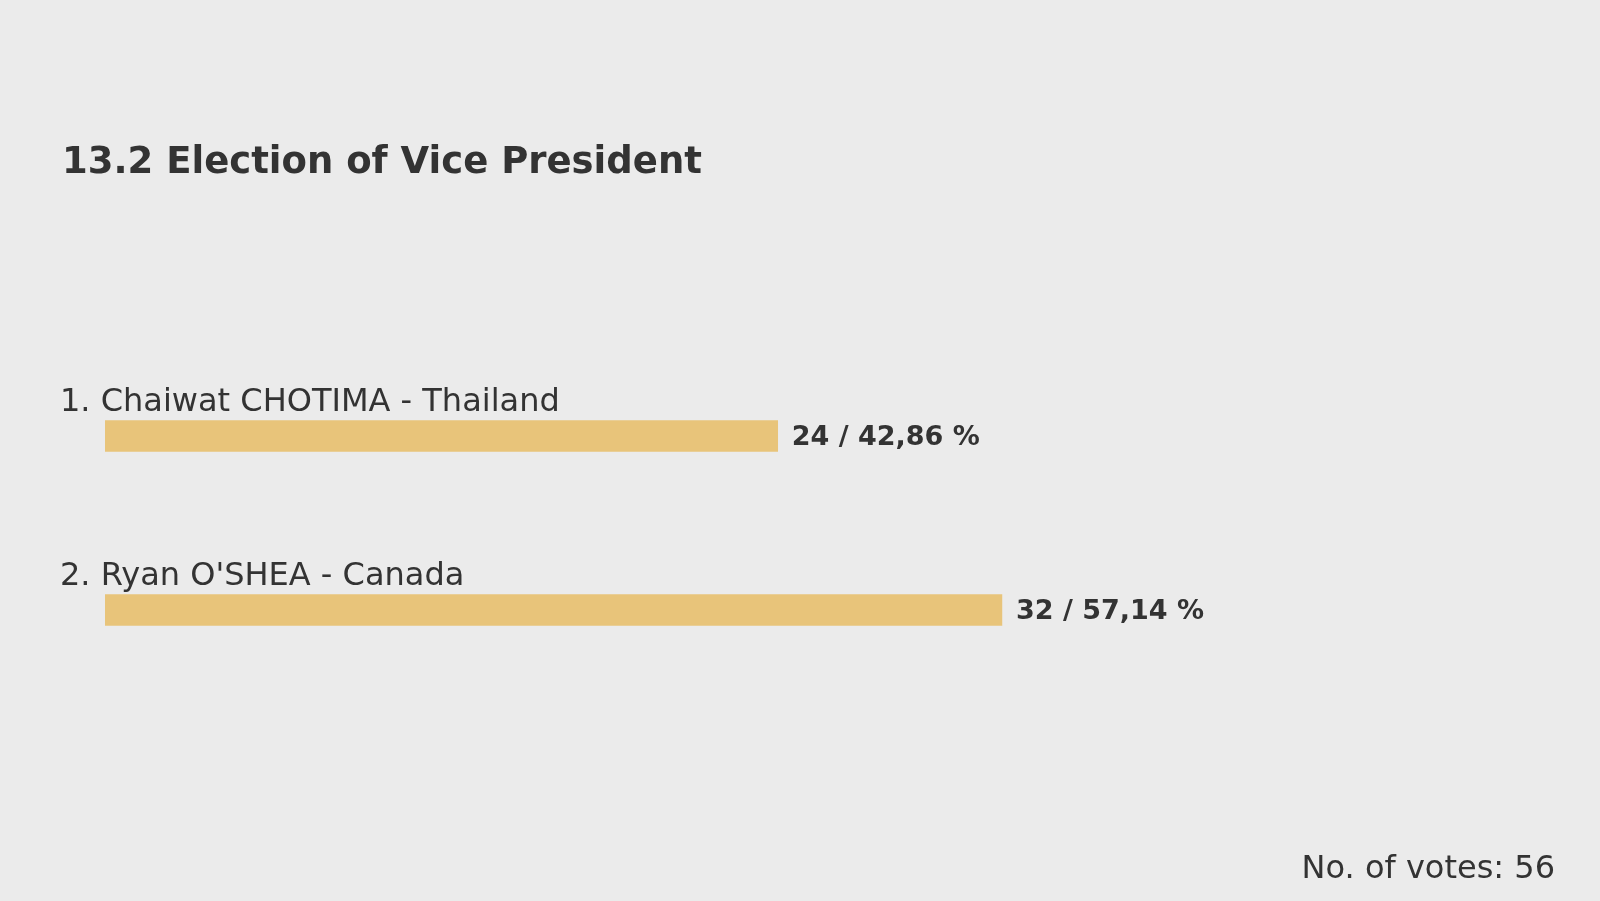  What do you see at coordinates (262, 573) in the screenshot?
I see `y-tick-label: 2. Ryan O'SHEA - Canada` at bounding box center [262, 573].